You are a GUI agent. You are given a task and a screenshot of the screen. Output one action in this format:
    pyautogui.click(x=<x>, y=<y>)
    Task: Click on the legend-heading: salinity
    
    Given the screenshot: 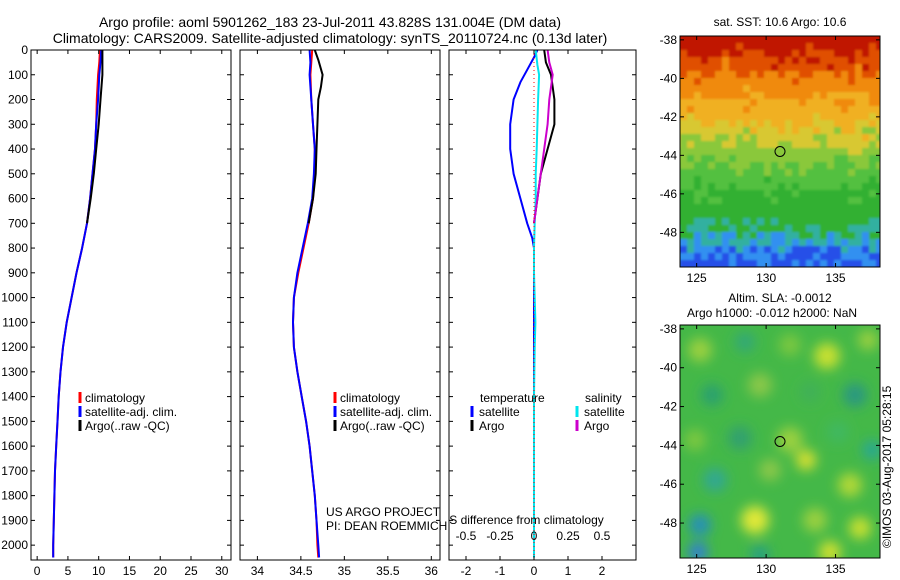 What is the action you would take?
    pyautogui.click(x=603, y=398)
    